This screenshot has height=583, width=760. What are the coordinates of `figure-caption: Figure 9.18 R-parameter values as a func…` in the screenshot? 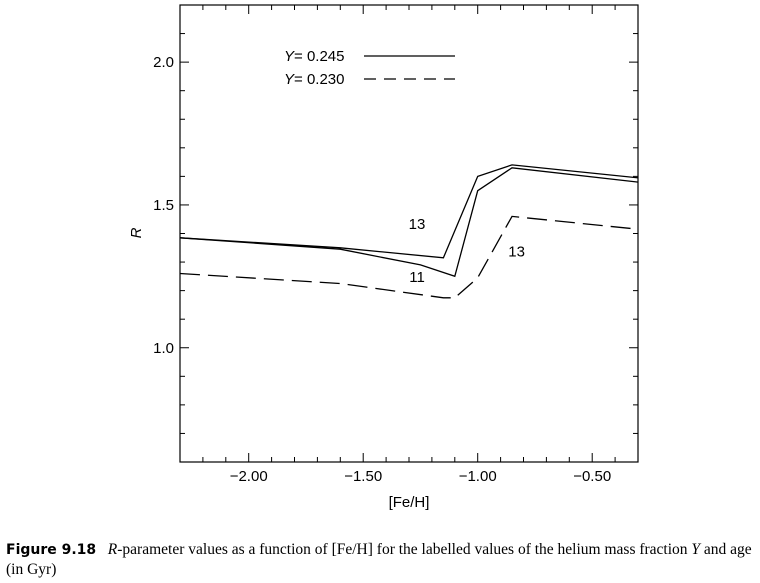 It's located at (382, 560).